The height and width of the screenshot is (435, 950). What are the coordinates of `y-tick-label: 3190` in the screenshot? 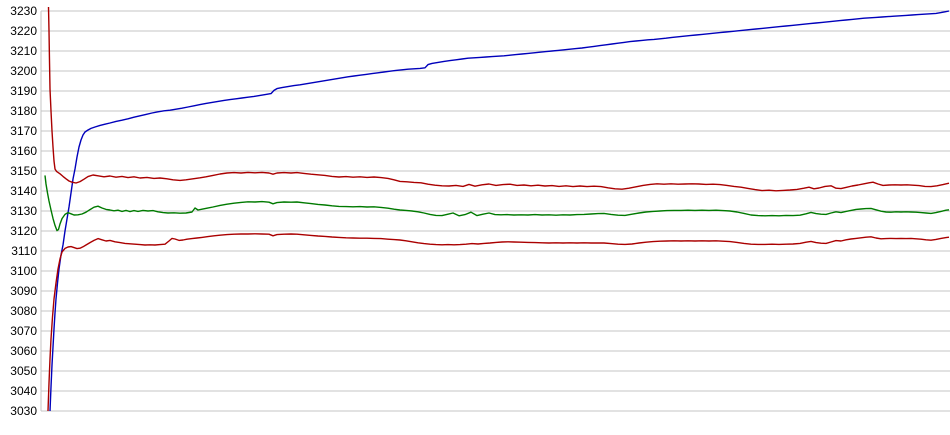 It's located at (23, 91).